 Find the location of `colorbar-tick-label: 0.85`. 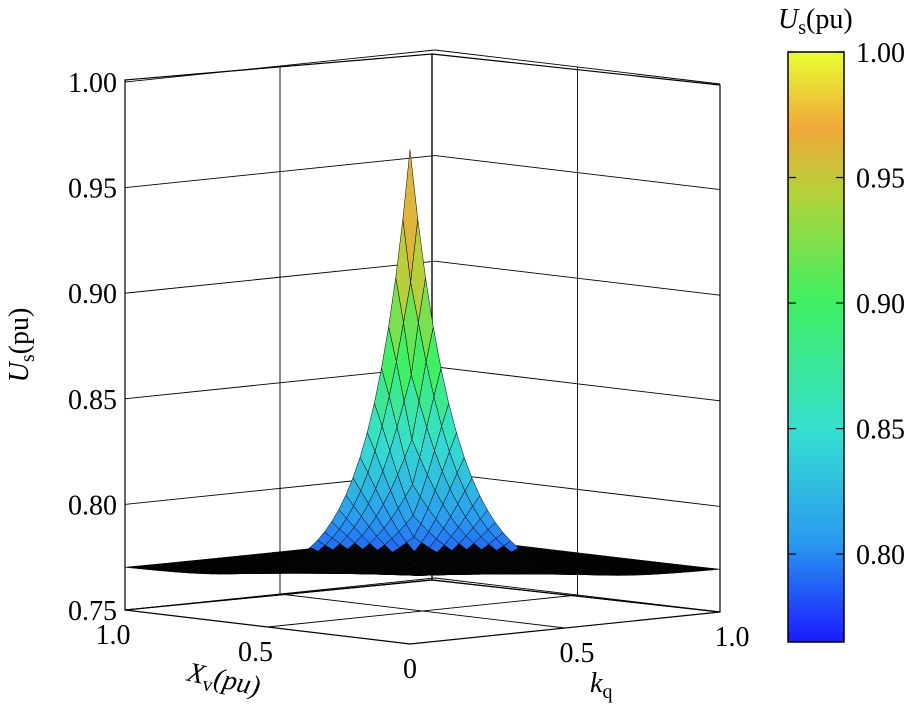

colorbar-tick-label: 0.85 is located at coordinates (880, 430).